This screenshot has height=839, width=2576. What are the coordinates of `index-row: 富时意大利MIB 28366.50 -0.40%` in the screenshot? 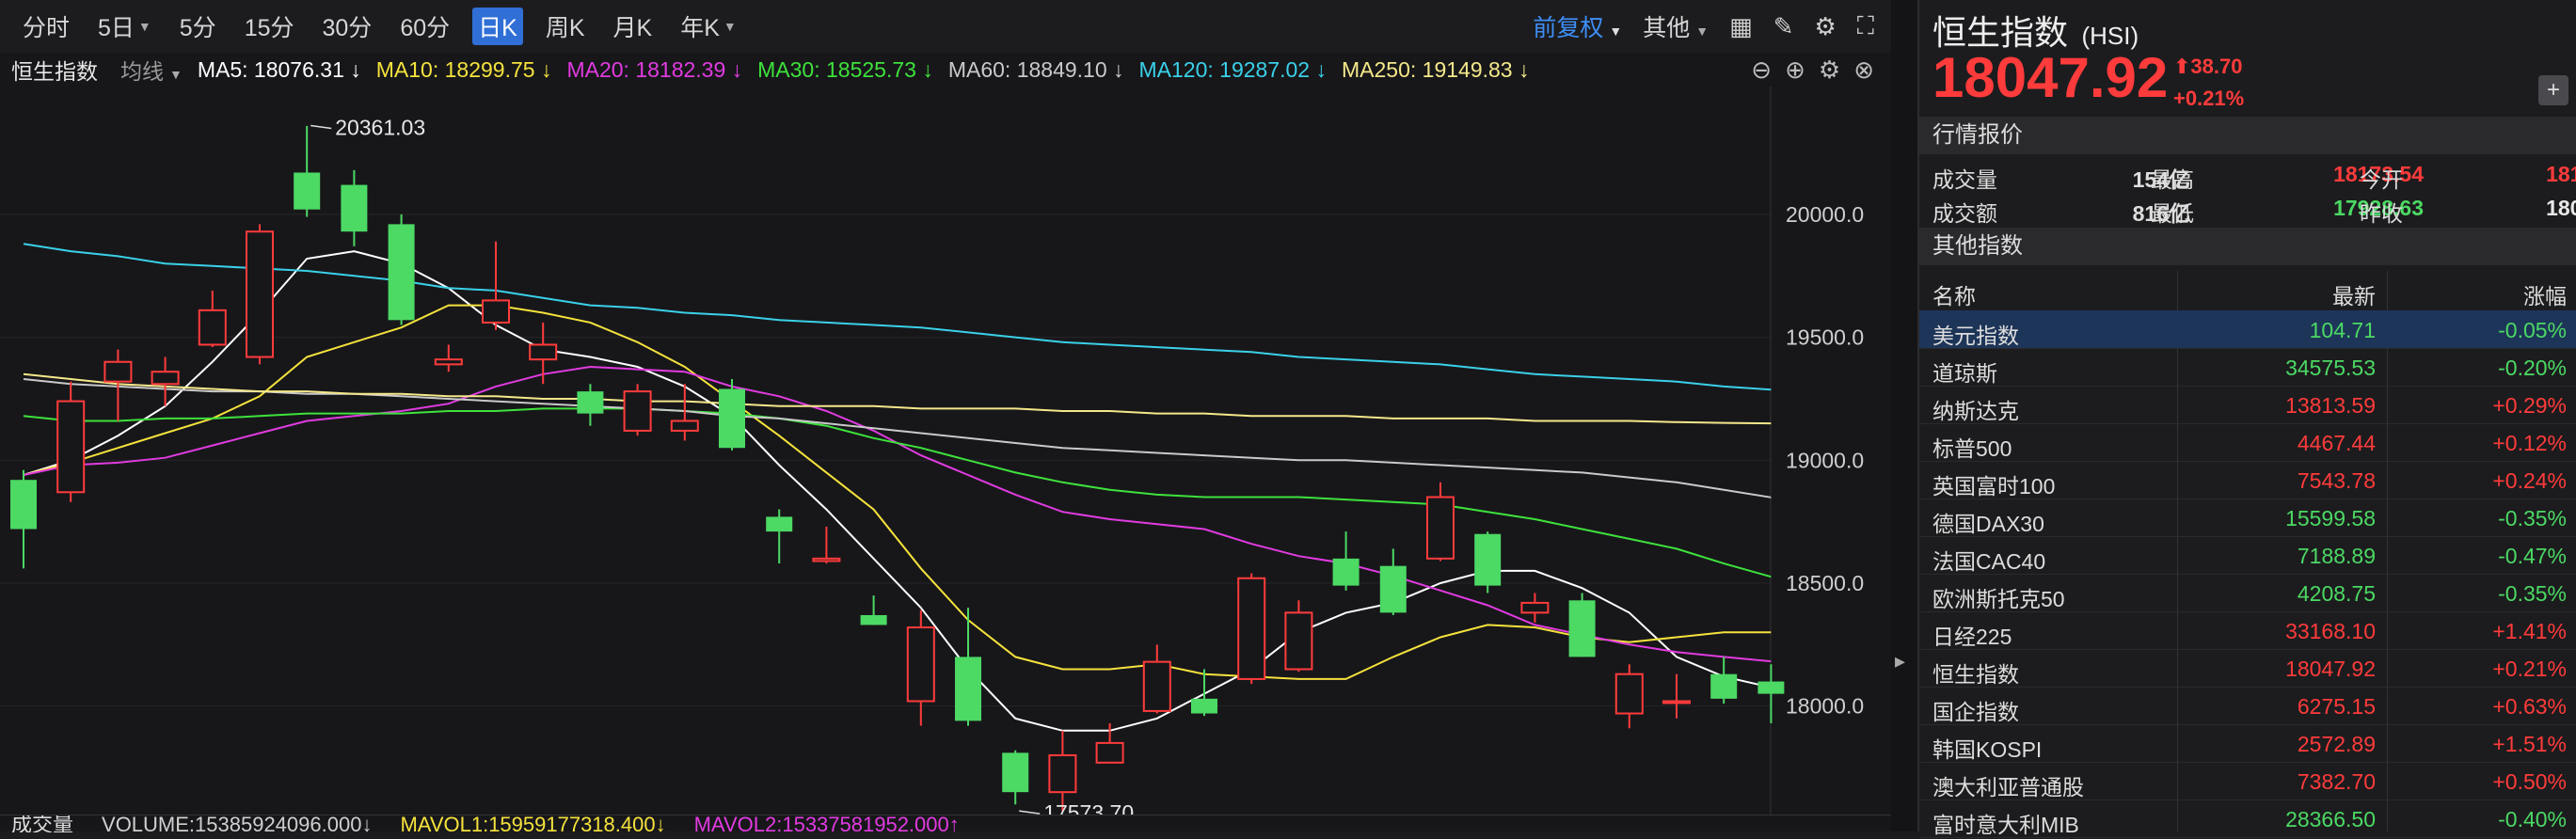 It's located at (2247, 819).